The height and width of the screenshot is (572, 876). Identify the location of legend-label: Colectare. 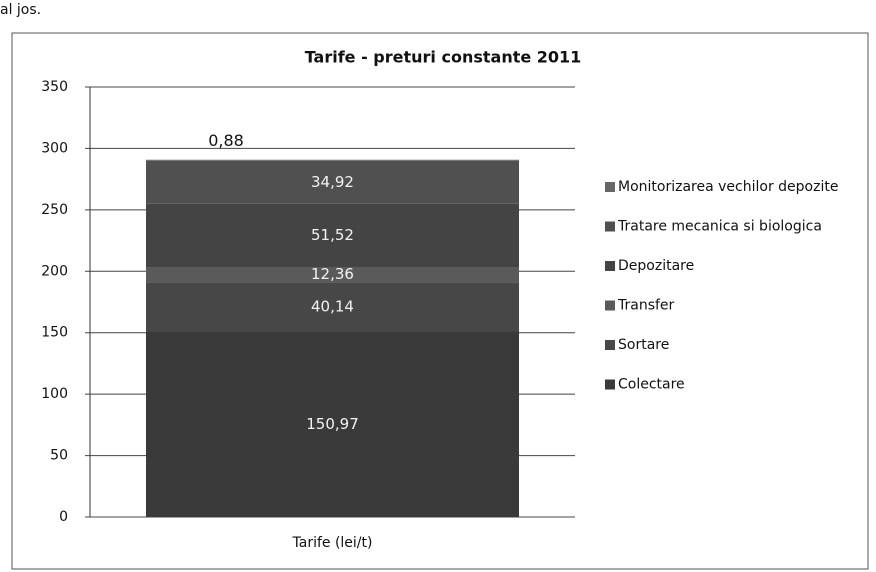
(651, 385).